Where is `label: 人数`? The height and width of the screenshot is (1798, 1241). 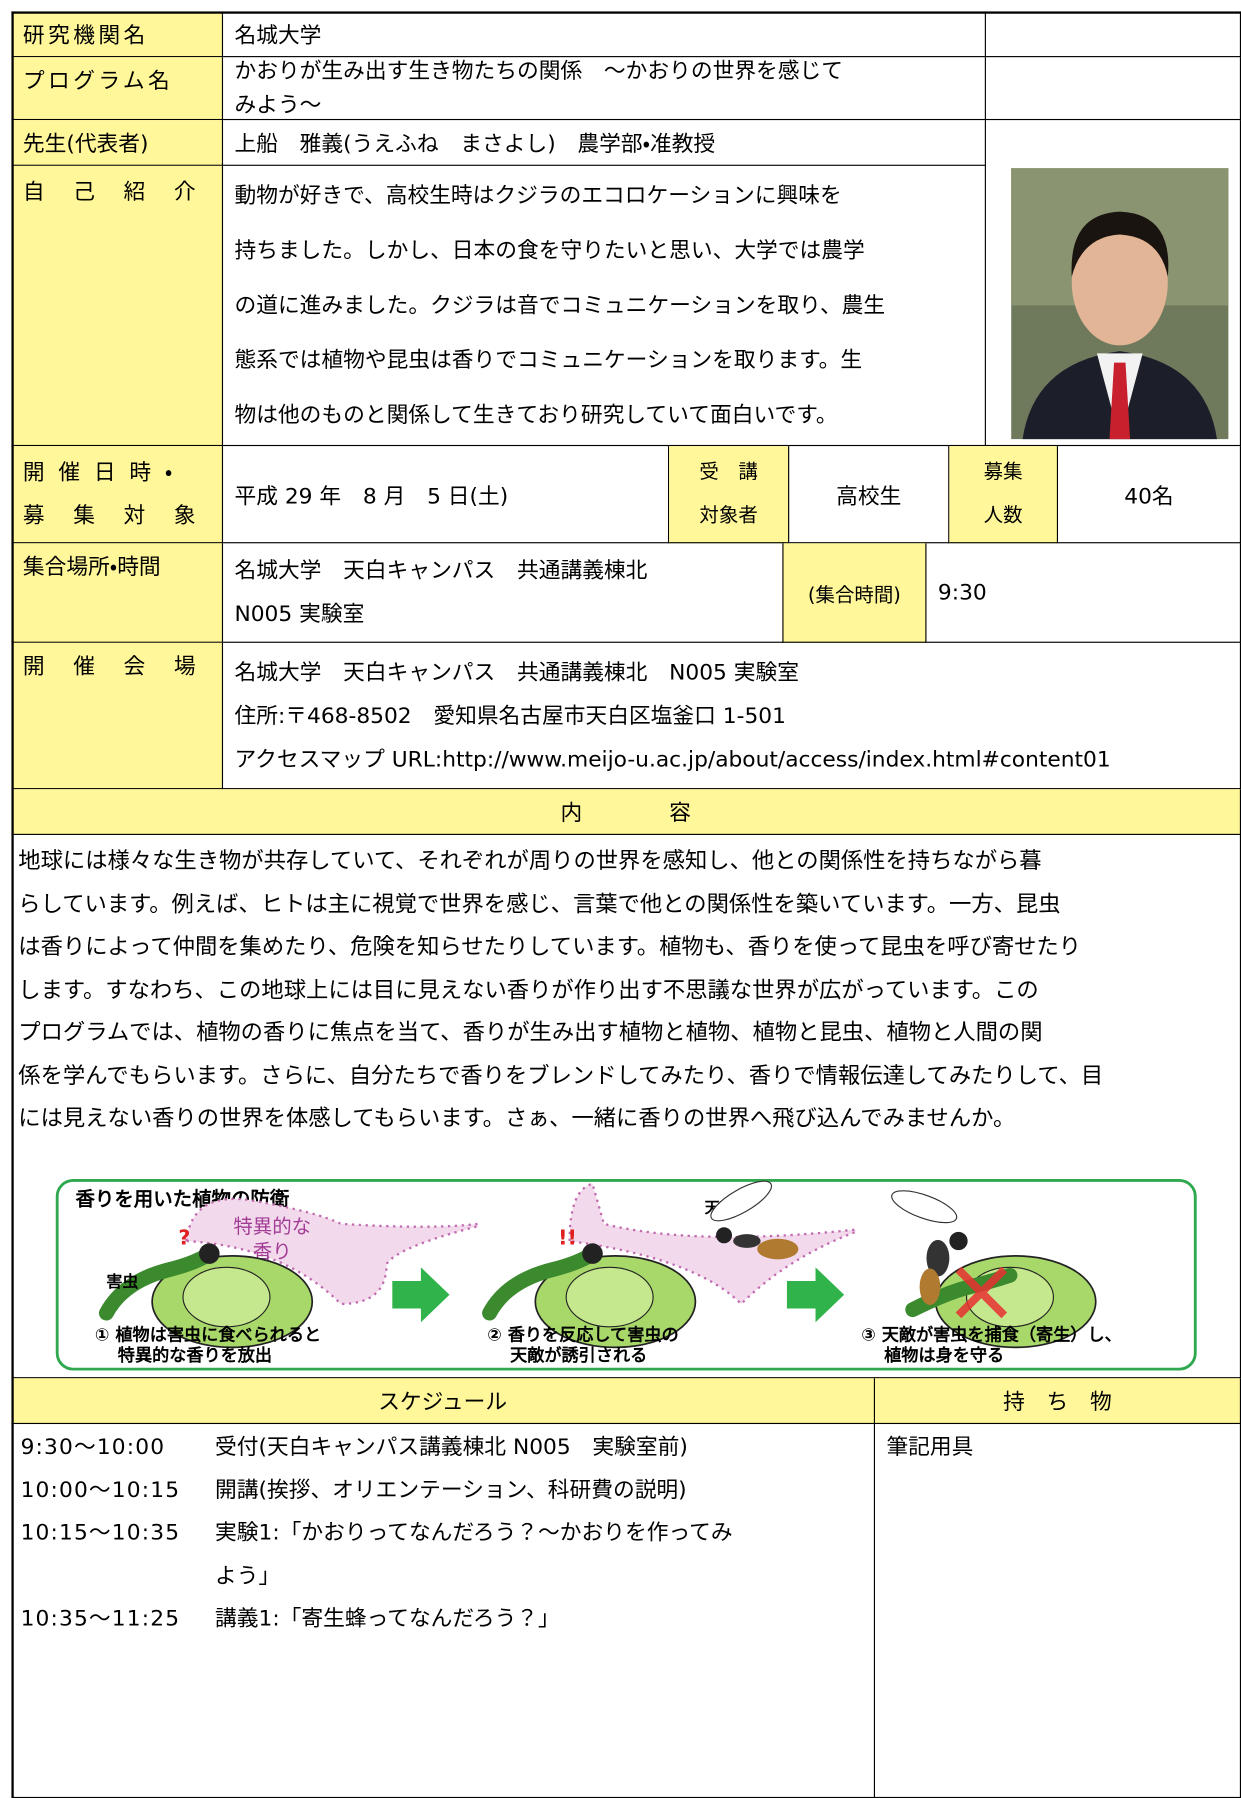
label: 人数 is located at coordinates (1003, 516).